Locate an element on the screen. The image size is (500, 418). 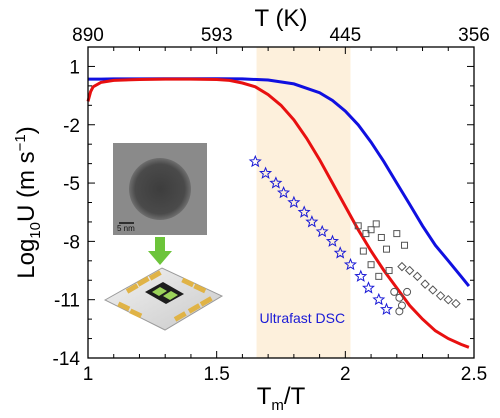
x-tick-label: 2.5 is located at coordinates (474, 374).